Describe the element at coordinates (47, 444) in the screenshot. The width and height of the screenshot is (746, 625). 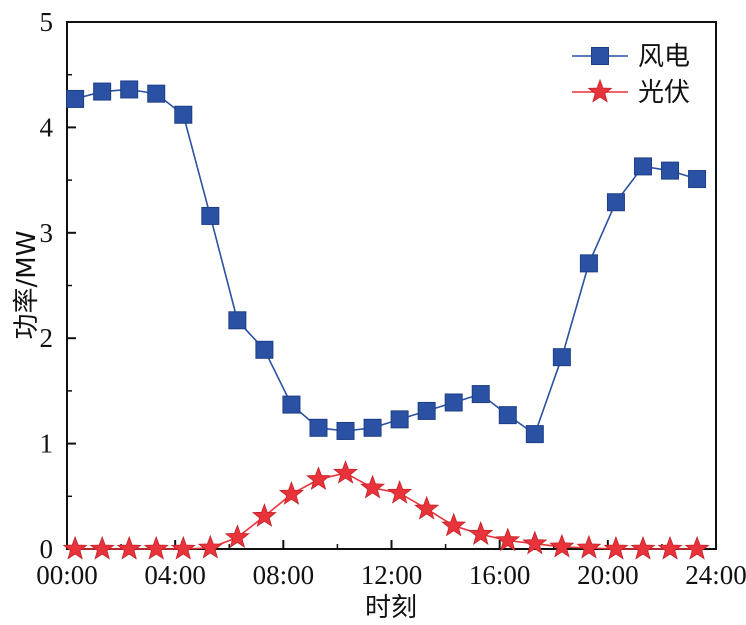
I see `y-tick-label: 1` at that location.